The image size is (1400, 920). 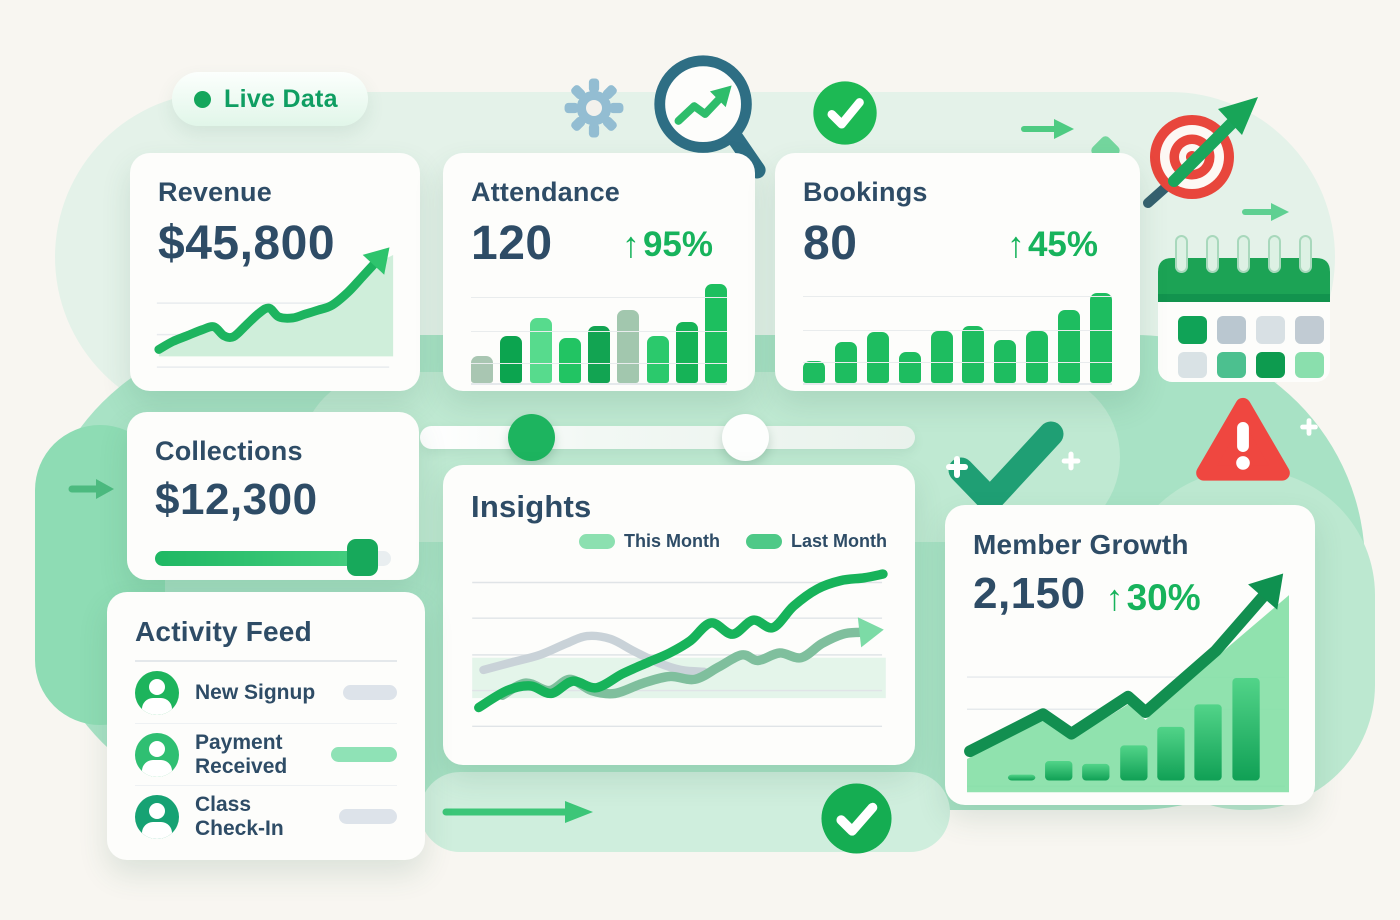 I want to click on collections-progress, so click(x=273, y=557).